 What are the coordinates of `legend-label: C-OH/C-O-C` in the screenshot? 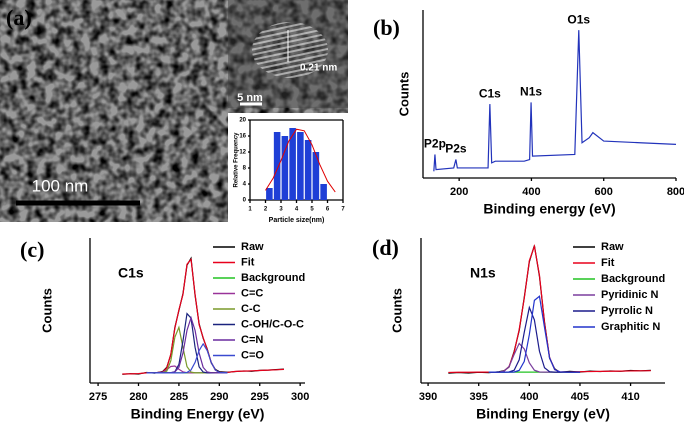 It's located at (272, 324).